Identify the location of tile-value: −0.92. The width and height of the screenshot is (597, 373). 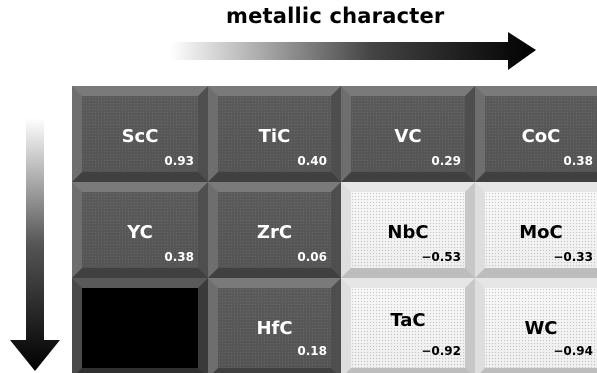
(441, 351).